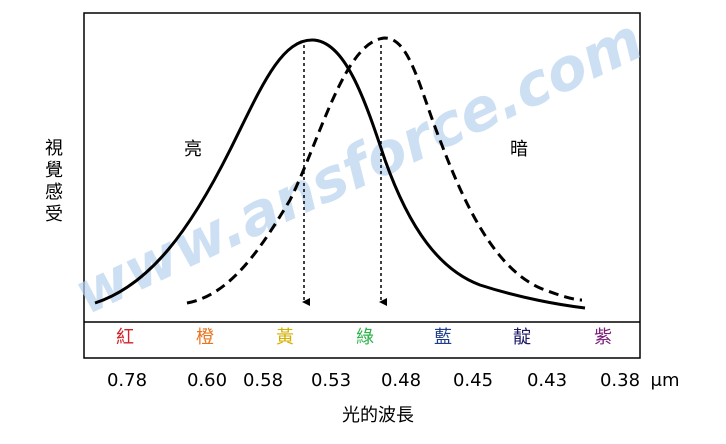 This screenshot has width=726, height=444. What do you see at coordinates (52, 182) in the screenshot?
I see `y-label: 視覺感受` at bounding box center [52, 182].